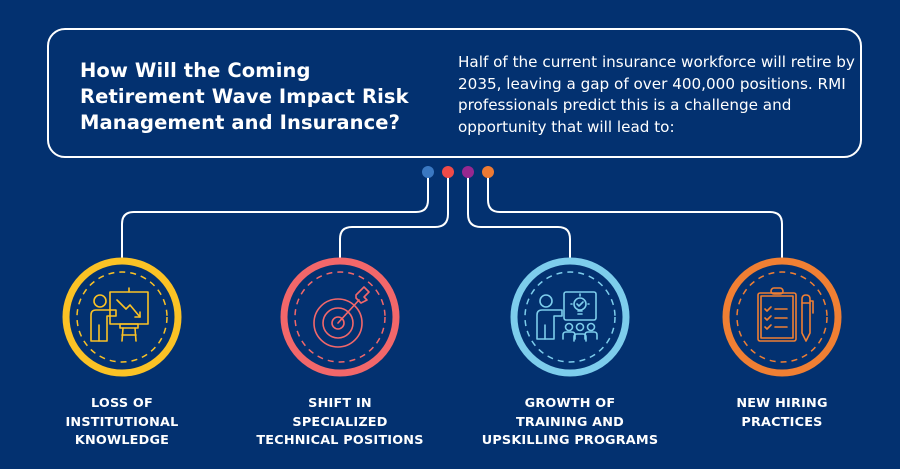  I want to click on outcome-label: NEW HIRING PRACTICES, so click(782, 413).